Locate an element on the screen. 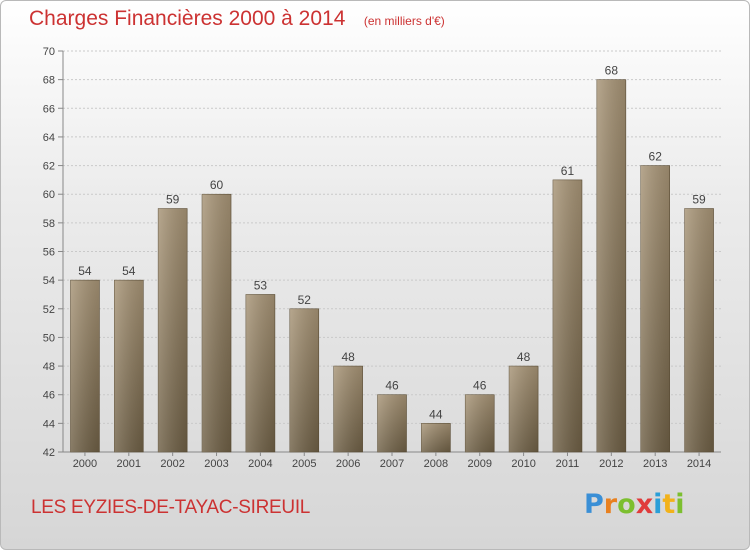 This screenshot has height=550, width=750. chart-title: Charges Financières 2000 à 2014 is located at coordinates (187, 18).